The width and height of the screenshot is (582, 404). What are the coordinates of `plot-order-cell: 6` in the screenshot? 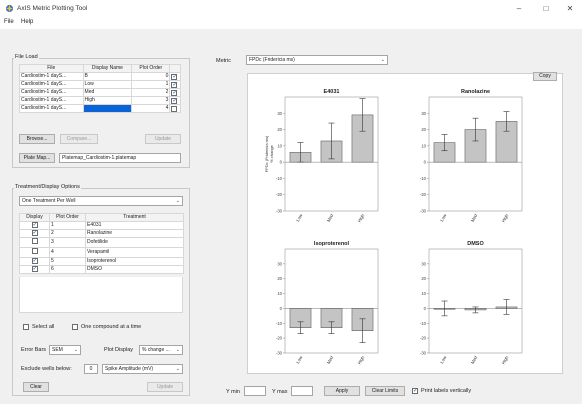 It's located at (67, 269).